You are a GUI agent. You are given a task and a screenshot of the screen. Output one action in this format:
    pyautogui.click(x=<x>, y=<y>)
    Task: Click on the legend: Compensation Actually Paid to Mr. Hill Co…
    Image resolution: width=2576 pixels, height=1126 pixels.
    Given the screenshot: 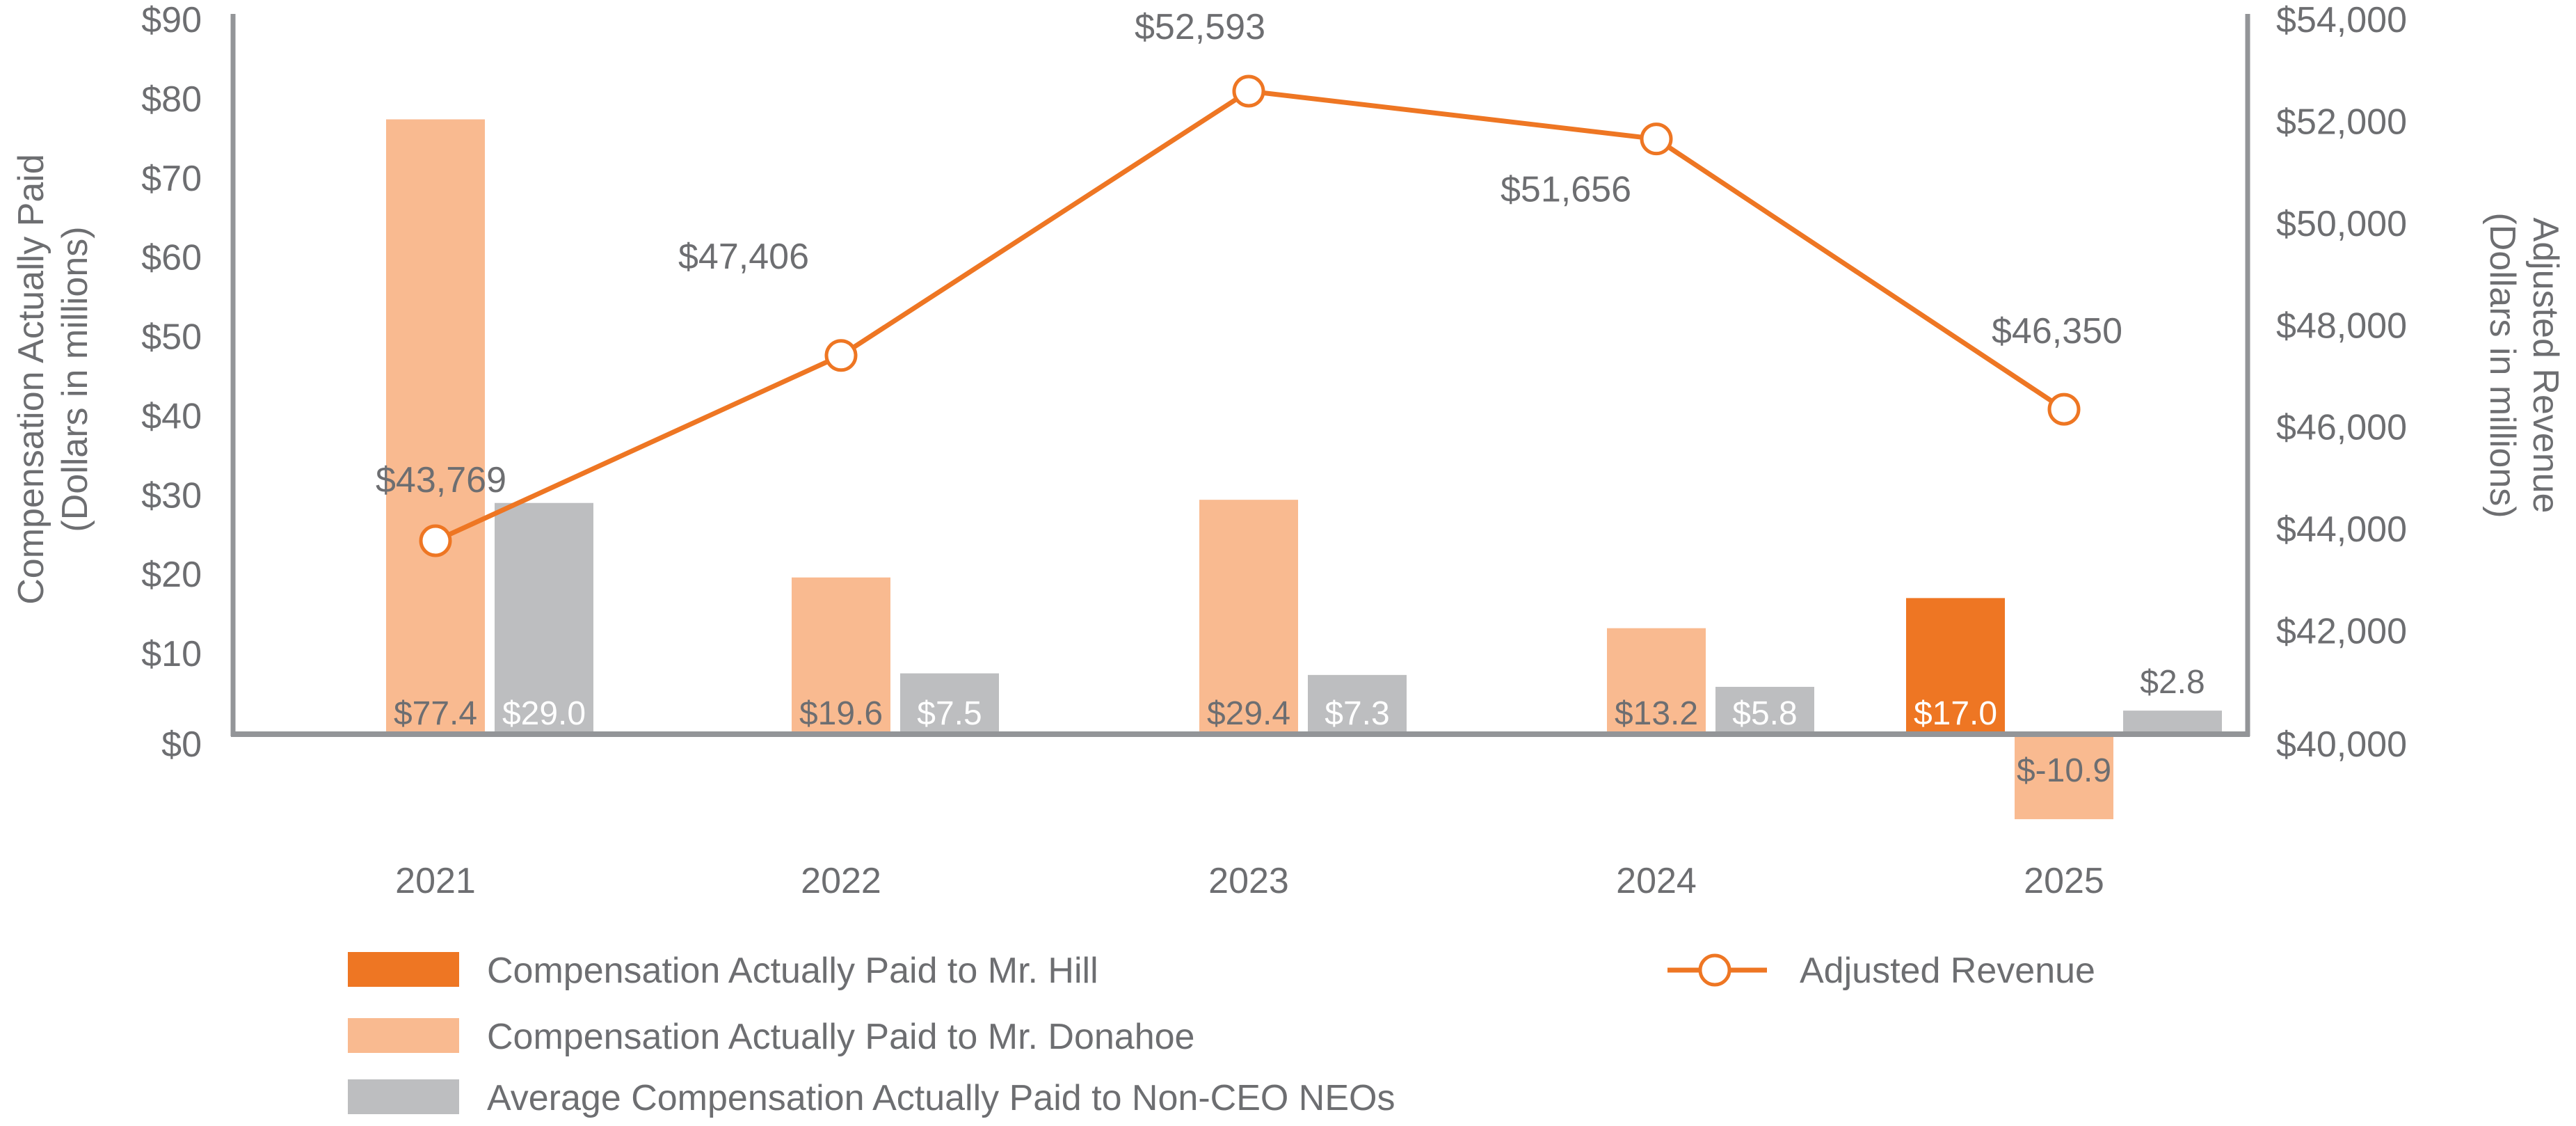 What is the action you would take?
    pyautogui.click(x=1221, y=1034)
    